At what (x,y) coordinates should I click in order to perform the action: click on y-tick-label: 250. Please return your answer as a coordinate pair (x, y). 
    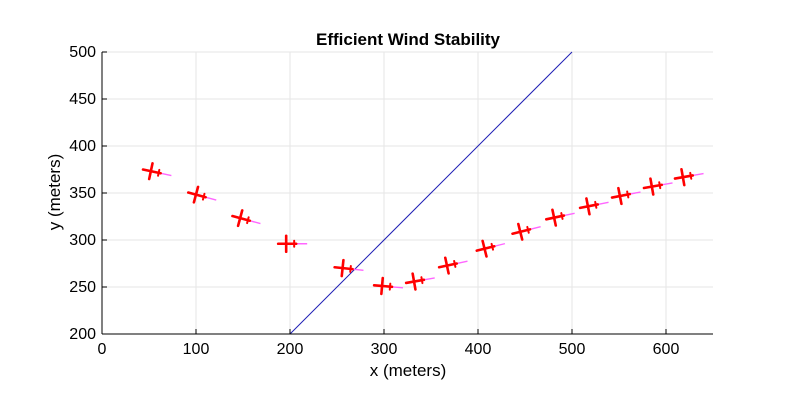
    Looking at the image, I should click on (82, 287).